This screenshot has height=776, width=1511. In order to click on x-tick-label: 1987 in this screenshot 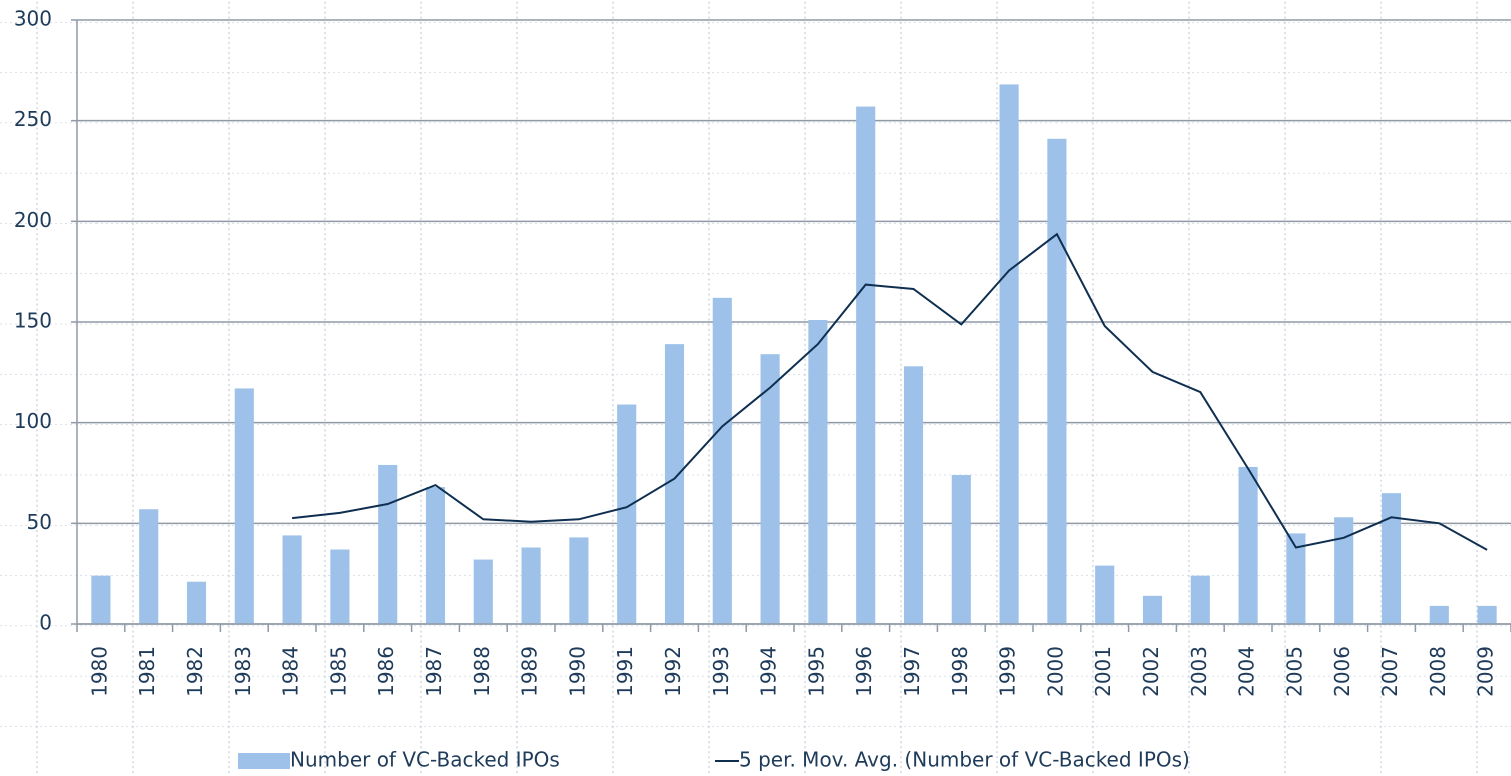, I will do `click(434, 671)`.